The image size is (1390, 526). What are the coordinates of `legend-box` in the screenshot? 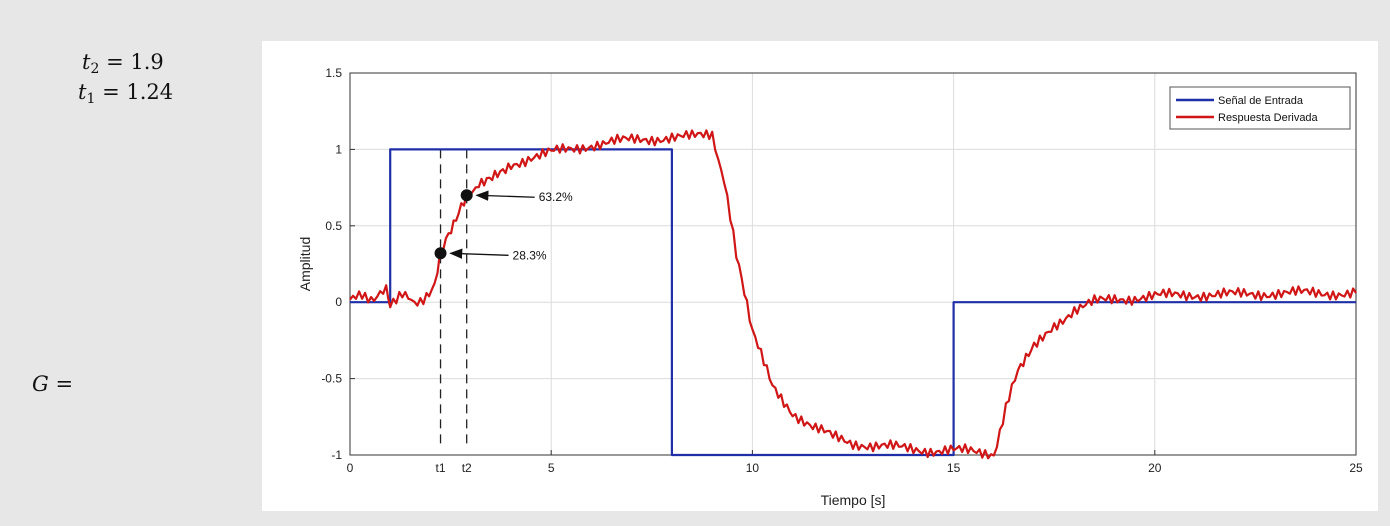 It's located at (1260, 108).